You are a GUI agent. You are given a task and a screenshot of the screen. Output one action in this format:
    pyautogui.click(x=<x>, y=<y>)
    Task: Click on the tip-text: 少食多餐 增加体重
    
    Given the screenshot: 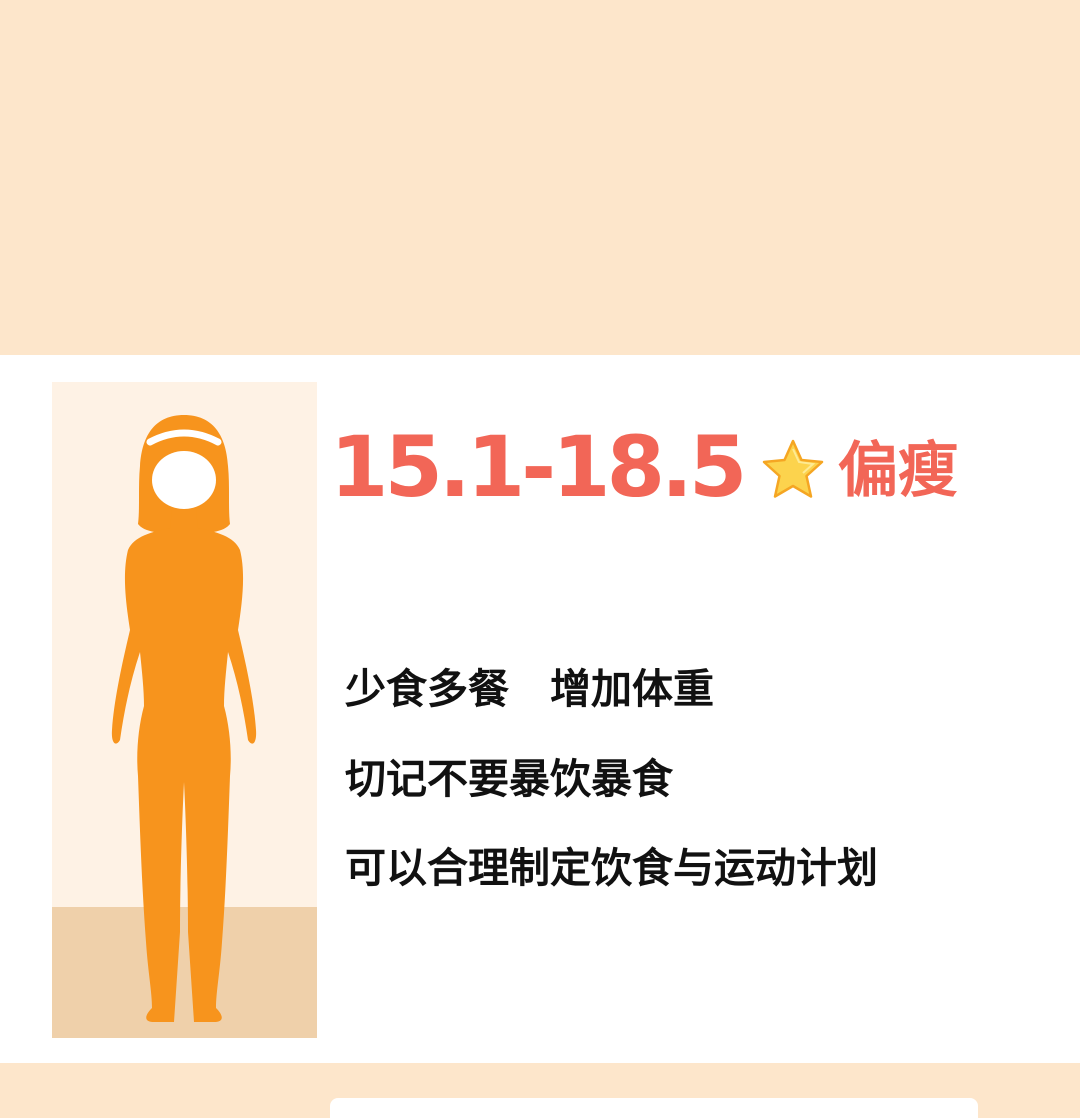 What is the action you would take?
    pyautogui.click(x=529, y=689)
    